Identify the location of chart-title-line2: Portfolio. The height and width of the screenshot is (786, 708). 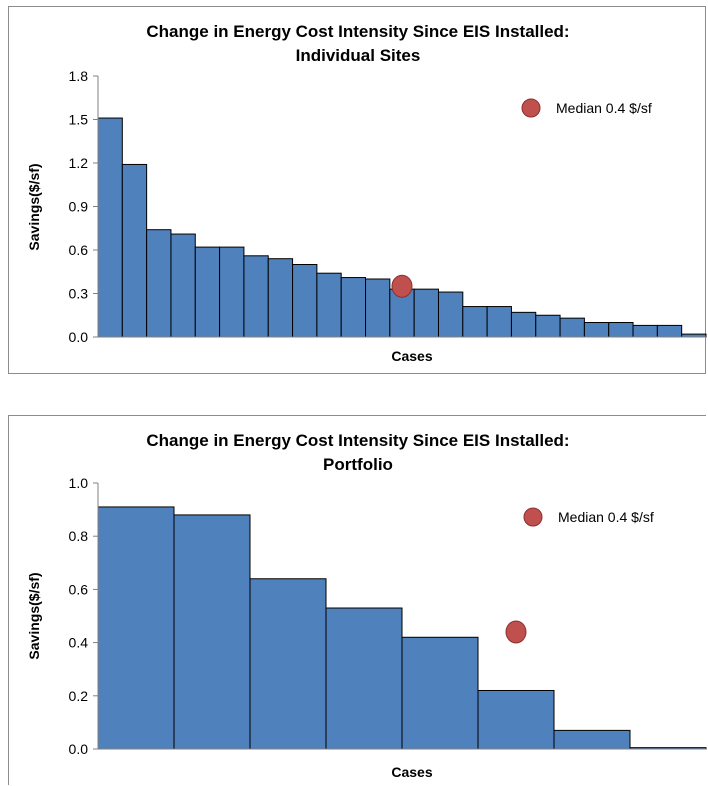
(358, 464).